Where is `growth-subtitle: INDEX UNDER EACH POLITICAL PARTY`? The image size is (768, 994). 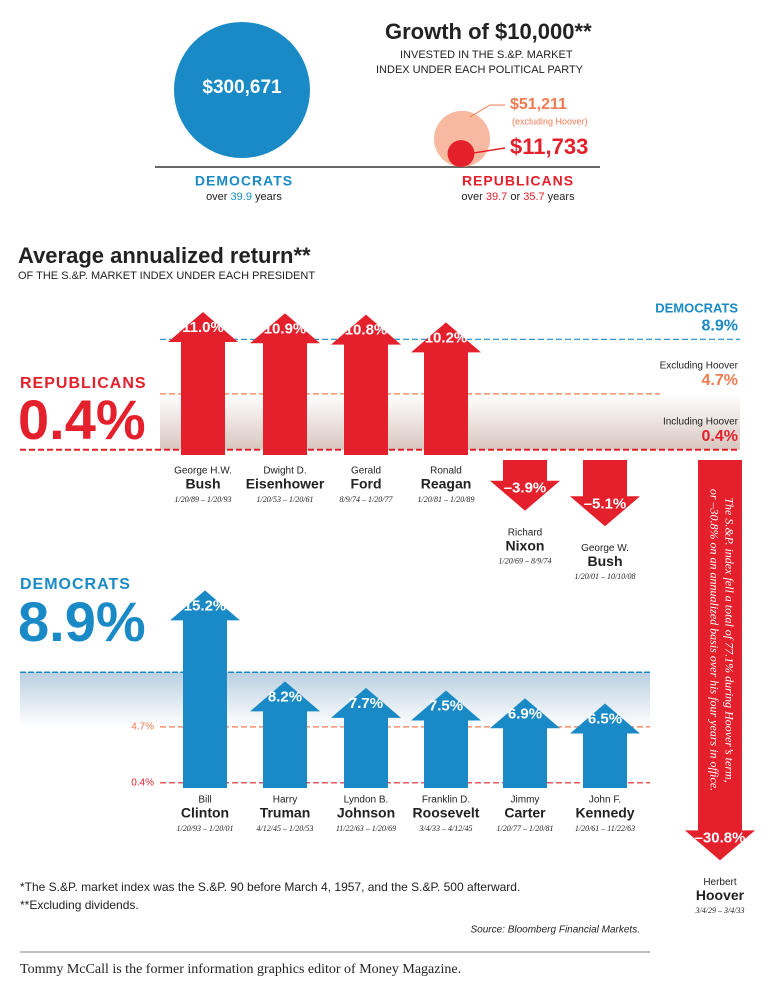
growth-subtitle: INDEX UNDER EACH POLITICAL PARTY is located at coordinates (480, 70).